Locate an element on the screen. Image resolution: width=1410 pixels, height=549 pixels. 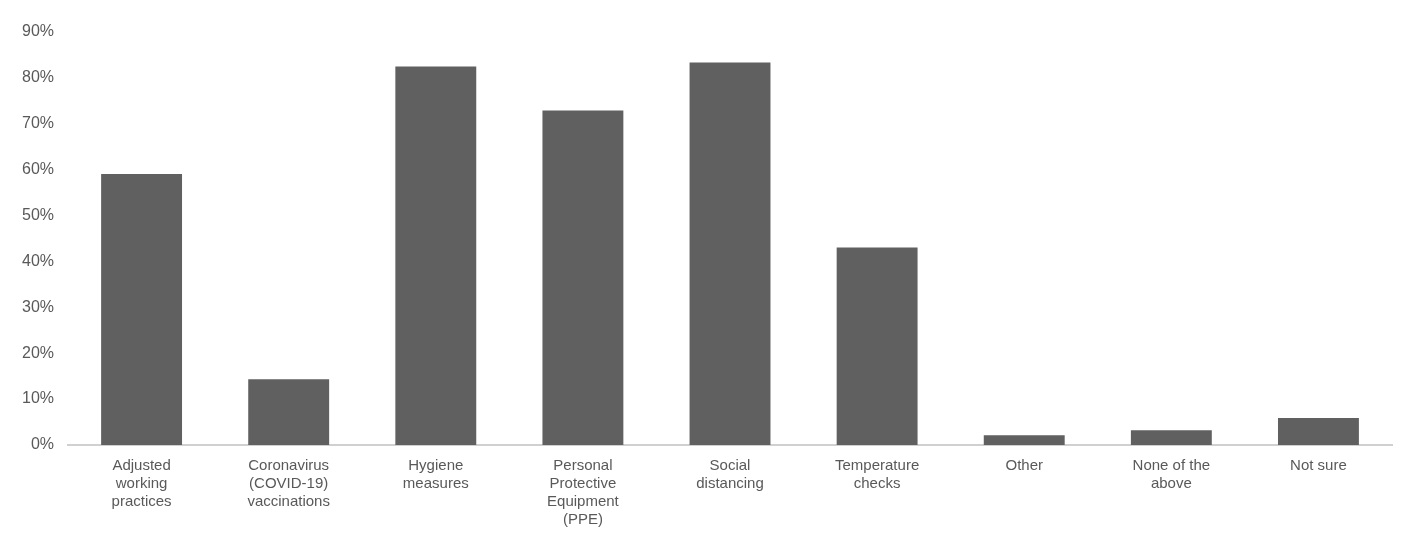
y-tick-label: 80% is located at coordinates (38, 76).